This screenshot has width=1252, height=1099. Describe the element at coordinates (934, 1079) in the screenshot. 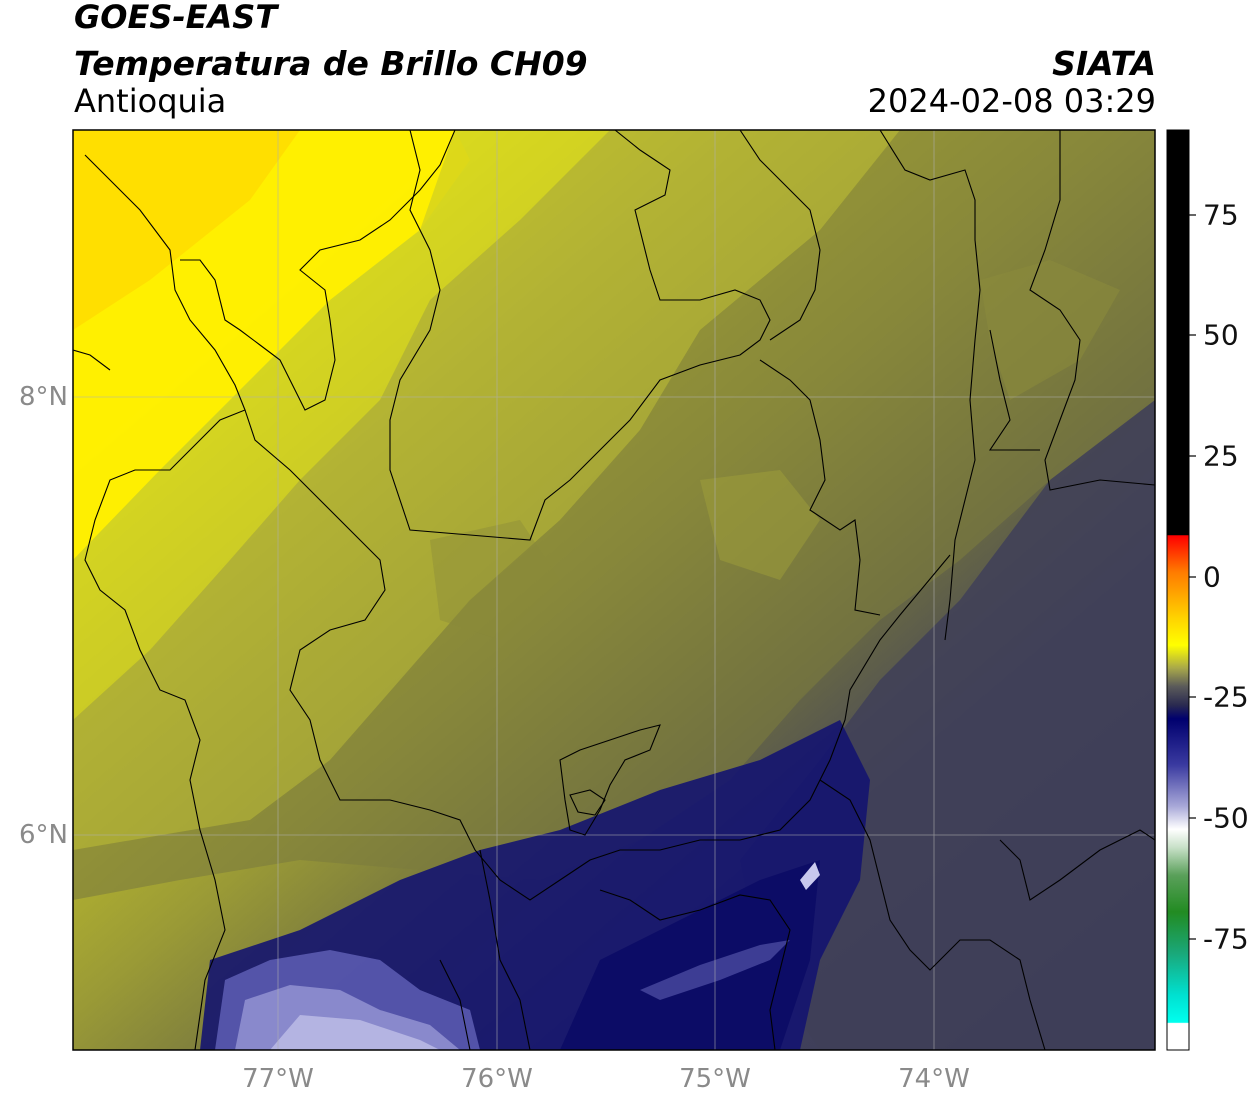

I see `lon-label-74w: 74°W` at that location.